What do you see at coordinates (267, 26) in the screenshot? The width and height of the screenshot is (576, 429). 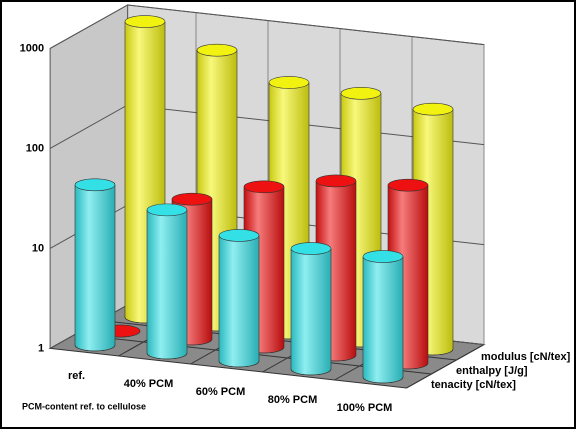 I see `grid-line` at bounding box center [267, 26].